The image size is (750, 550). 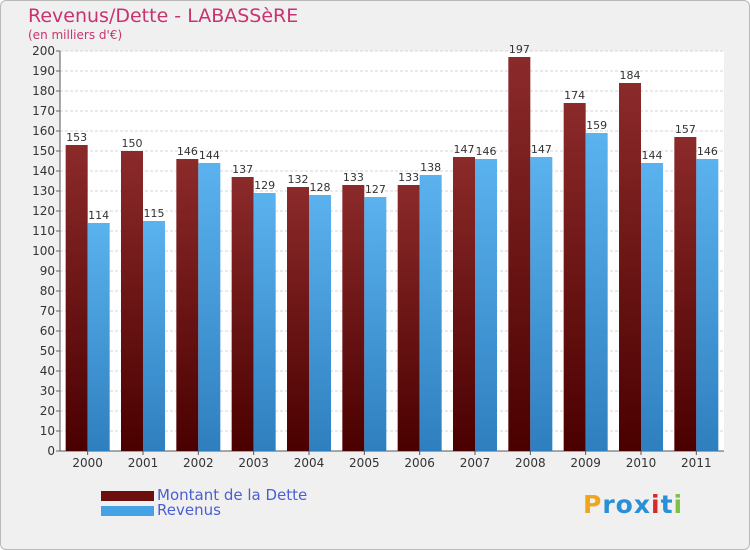 What do you see at coordinates (264, 185) in the screenshot?
I see `data-label-revenus: 129` at bounding box center [264, 185].